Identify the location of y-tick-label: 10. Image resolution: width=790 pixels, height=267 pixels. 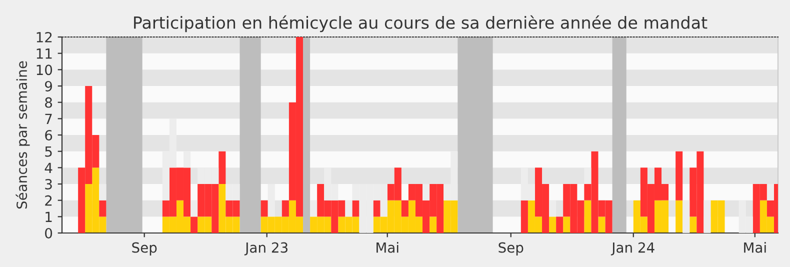
(44, 70).